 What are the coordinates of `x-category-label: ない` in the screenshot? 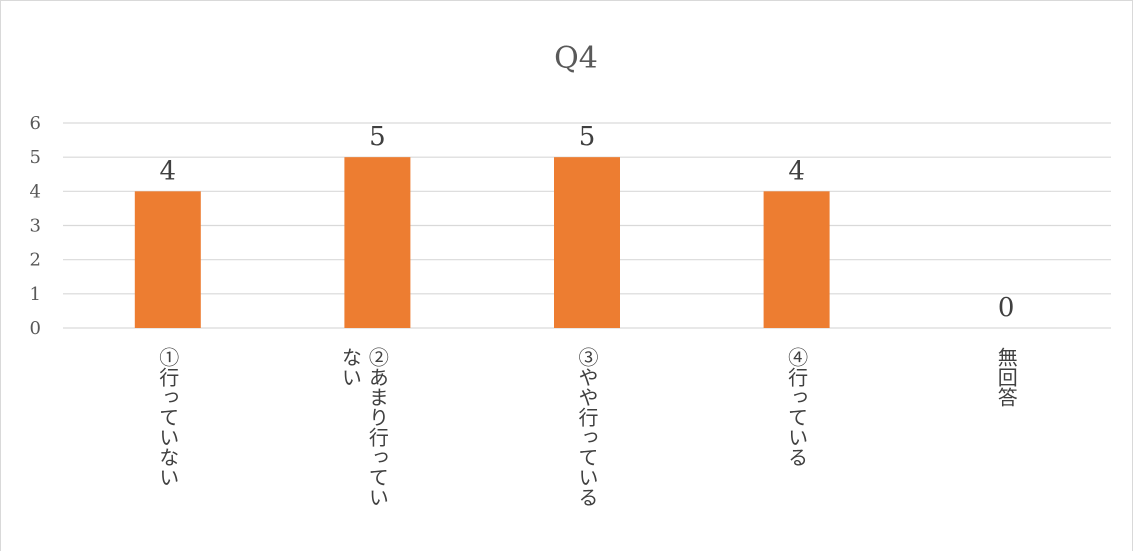 It's located at (350, 367).